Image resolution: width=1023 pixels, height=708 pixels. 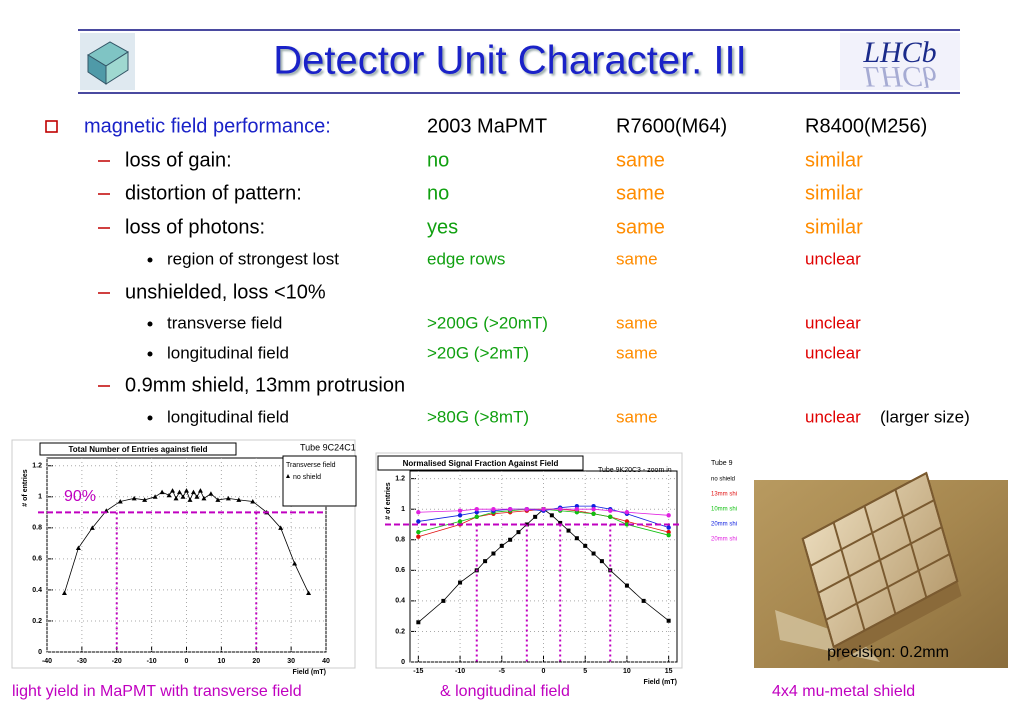 I want to click on y-tick-label: 0, so click(x=40, y=652).